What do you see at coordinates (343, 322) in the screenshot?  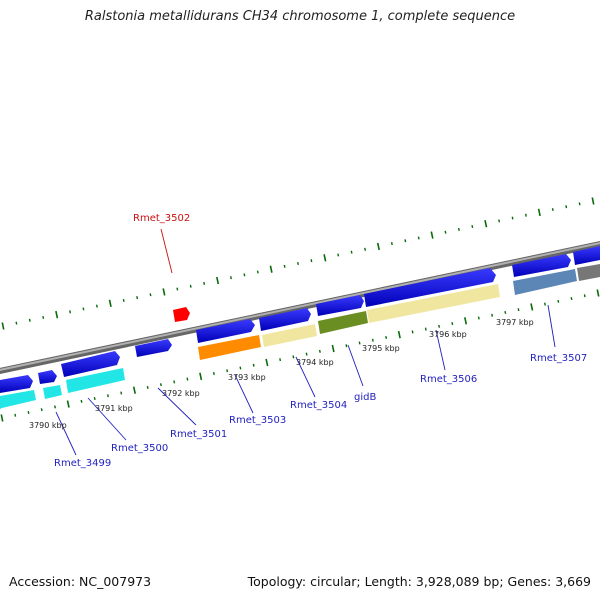 I see `feature-olive` at bounding box center [343, 322].